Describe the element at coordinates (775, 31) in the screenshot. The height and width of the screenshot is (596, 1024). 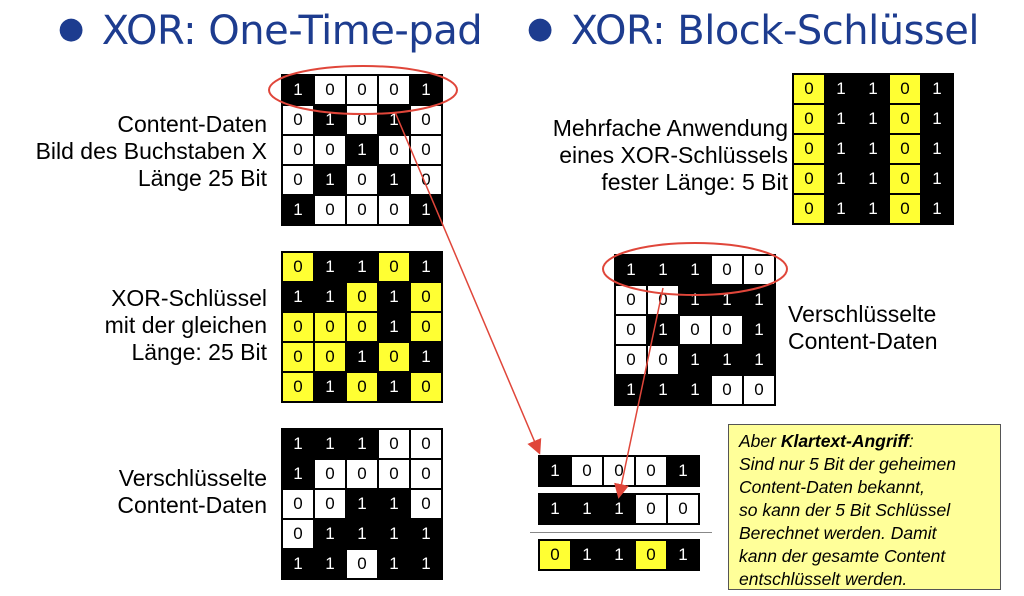
I see `title-text: XOR: Block-Schlüssel` at that location.